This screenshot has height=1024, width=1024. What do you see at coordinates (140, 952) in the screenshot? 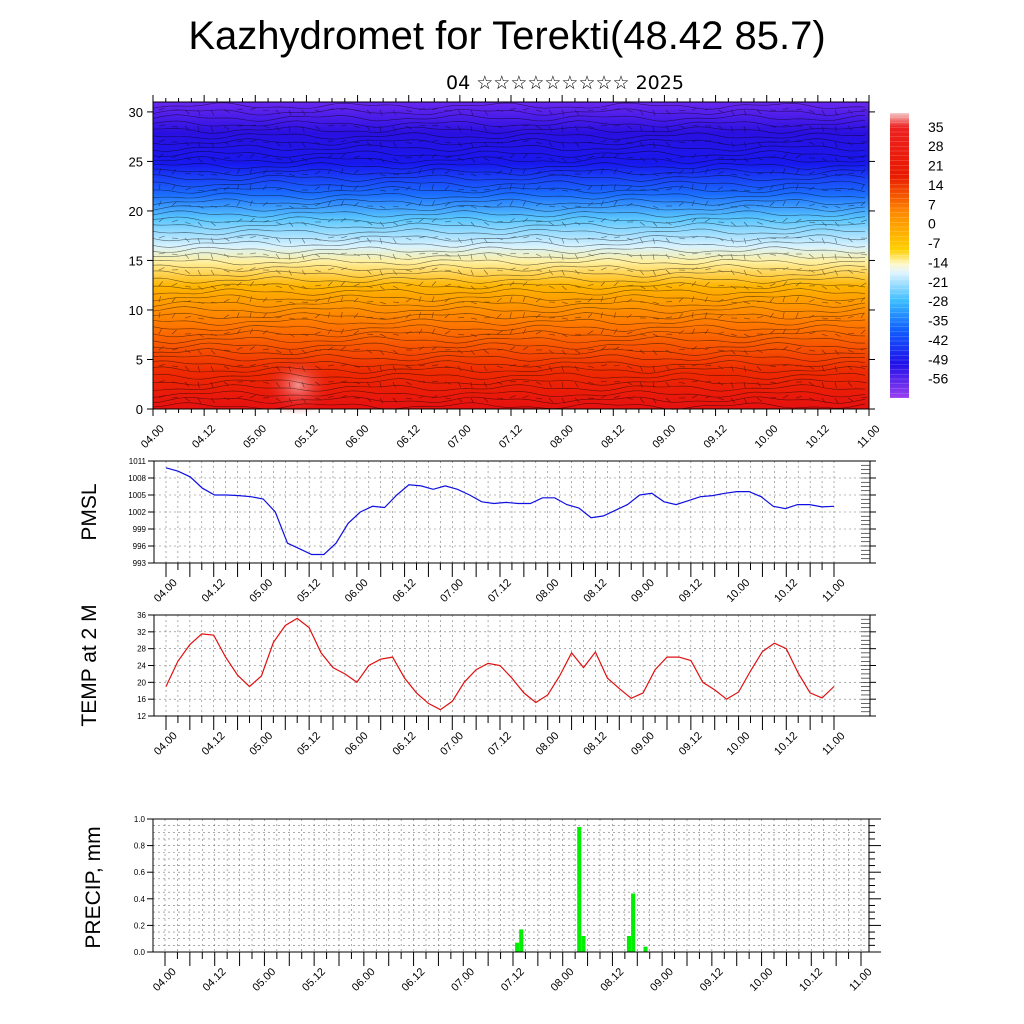
I see `y-tick-label: 0.0` at bounding box center [140, 952].